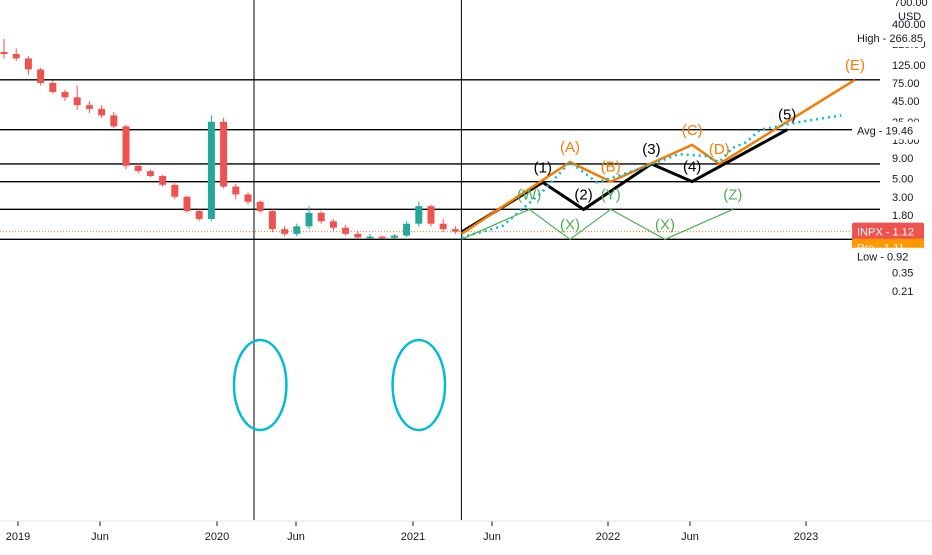 This screenshot has width=932, height=555. I want to click on y-tick-label: 75.00, so click(906, 84).